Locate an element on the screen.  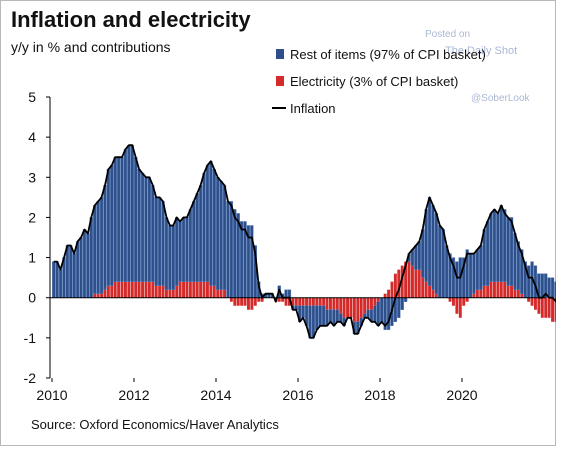
x-tick-label: 2012 is located at coordinates (133, 395).